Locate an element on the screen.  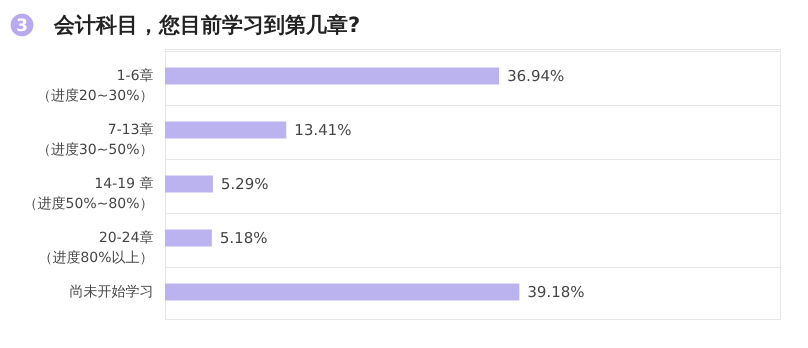
text: 3 is located at coordinates (22, 26).